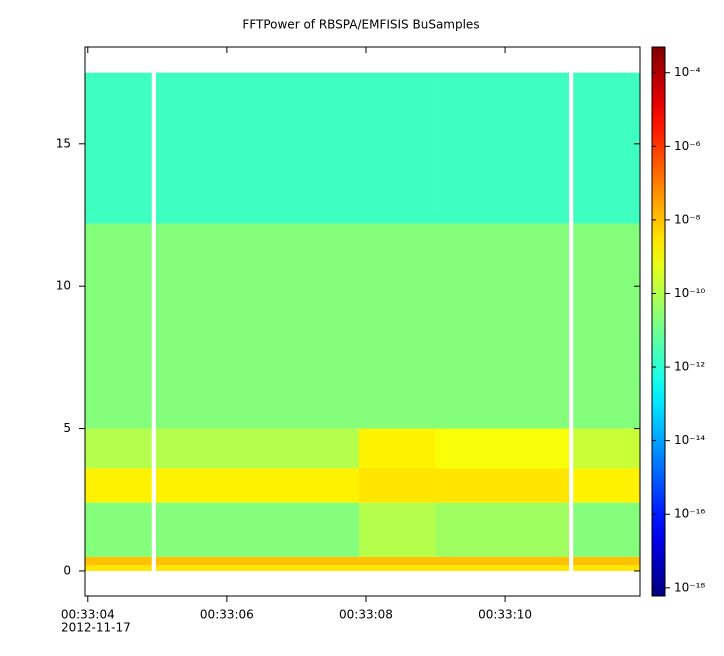  Describe the element at coordinates (67, 428) in the screenshot. I see `y-tick-label: 5` at that location.